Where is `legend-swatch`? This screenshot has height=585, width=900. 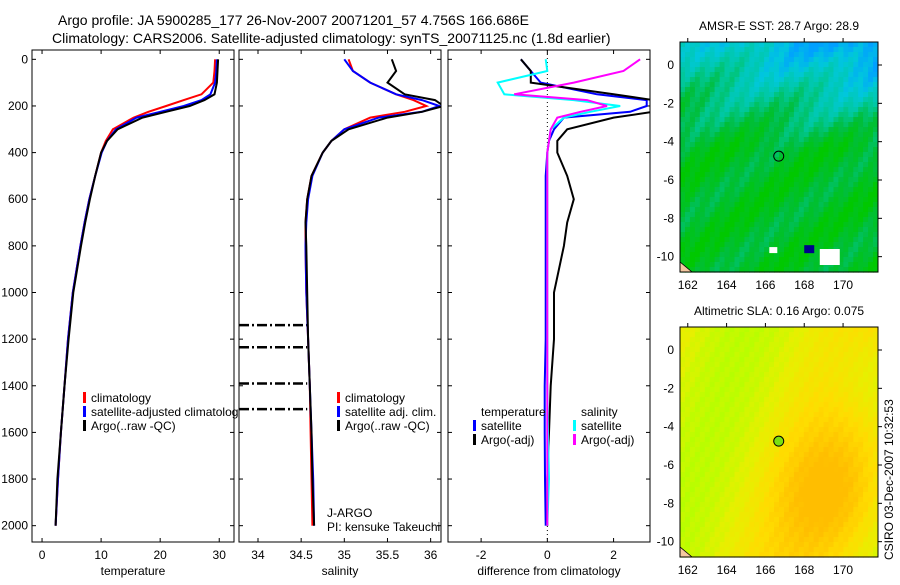
legend-swatch is located at coordinates (338, 411).